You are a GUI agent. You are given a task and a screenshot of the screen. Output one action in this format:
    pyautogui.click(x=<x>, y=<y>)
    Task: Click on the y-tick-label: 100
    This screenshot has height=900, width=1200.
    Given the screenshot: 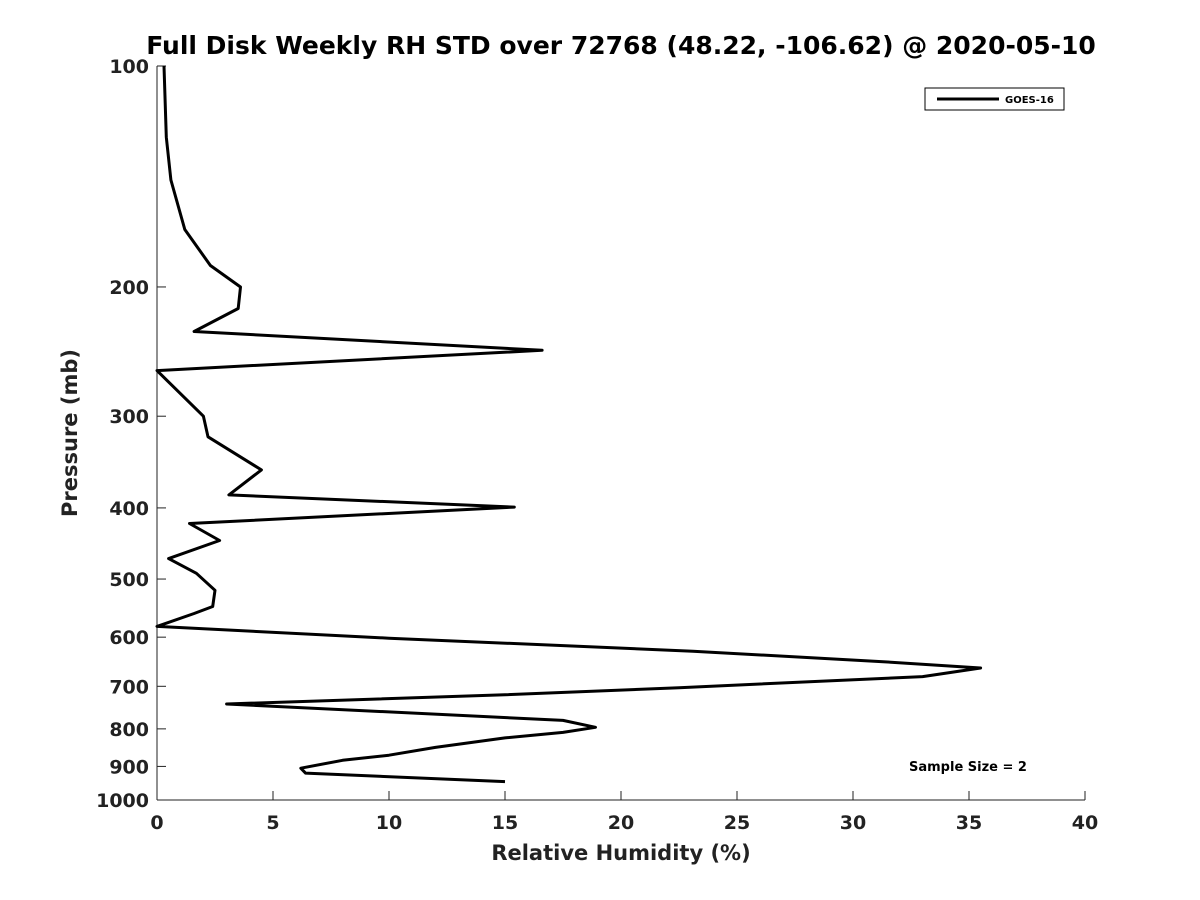 What is the action you would take?
    pyautogui.click(x=129, y=67)
    